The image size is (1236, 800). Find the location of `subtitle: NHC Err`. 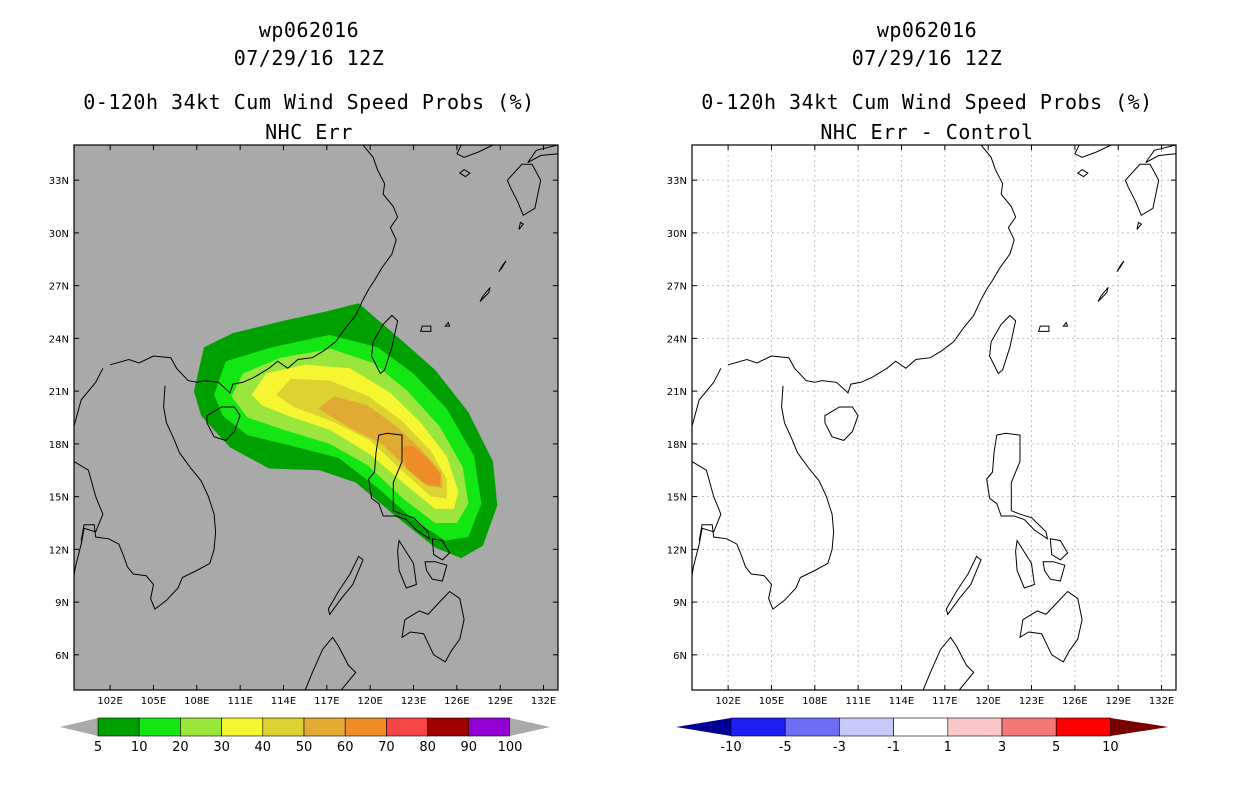

subtitle: NHC Err is located at coordinates (309, 132).